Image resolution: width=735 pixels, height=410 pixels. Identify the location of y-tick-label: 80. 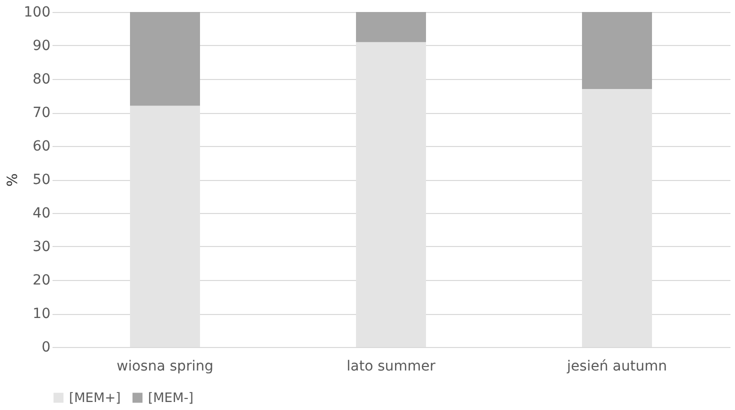
(41, 80).